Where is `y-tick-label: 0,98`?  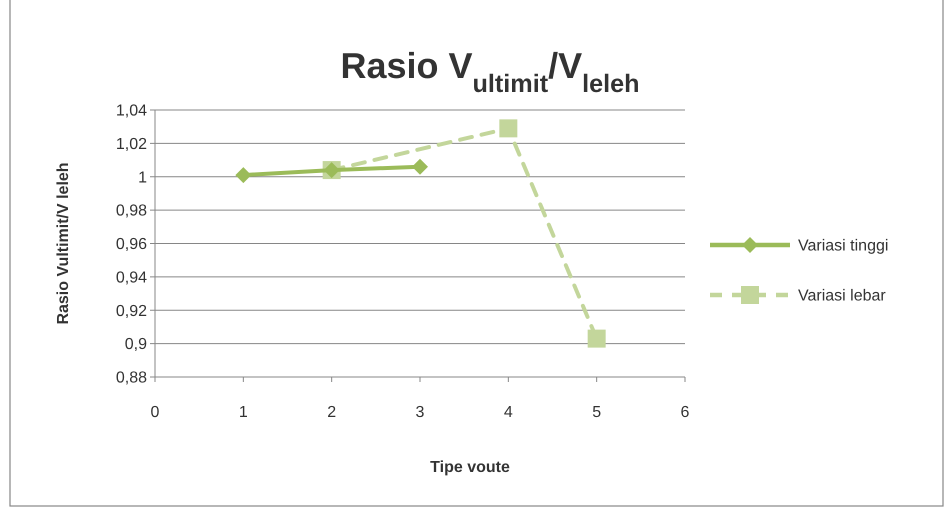 y-tick-label: 0,98 is located at coordinates (132, 211).